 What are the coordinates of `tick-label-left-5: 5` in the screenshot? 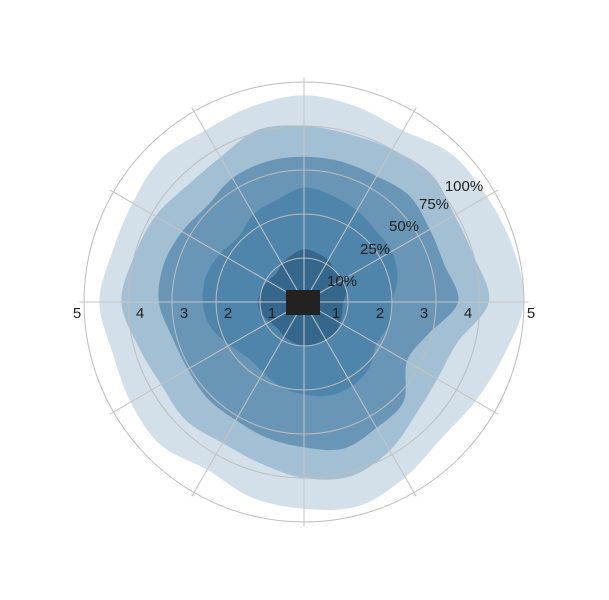 It's located at (77, 313).